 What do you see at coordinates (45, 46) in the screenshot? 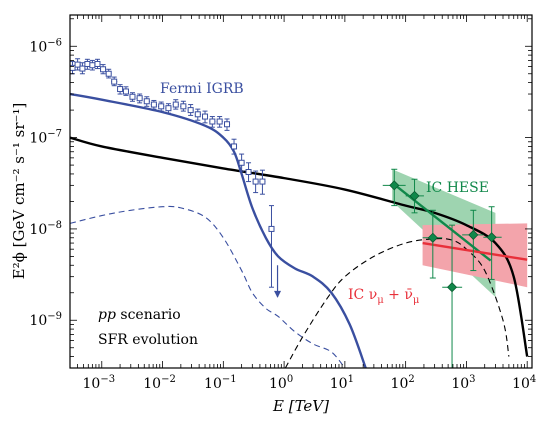
I see `y-tick-label: 10⁻⁶` at bounding box center [45, 46].